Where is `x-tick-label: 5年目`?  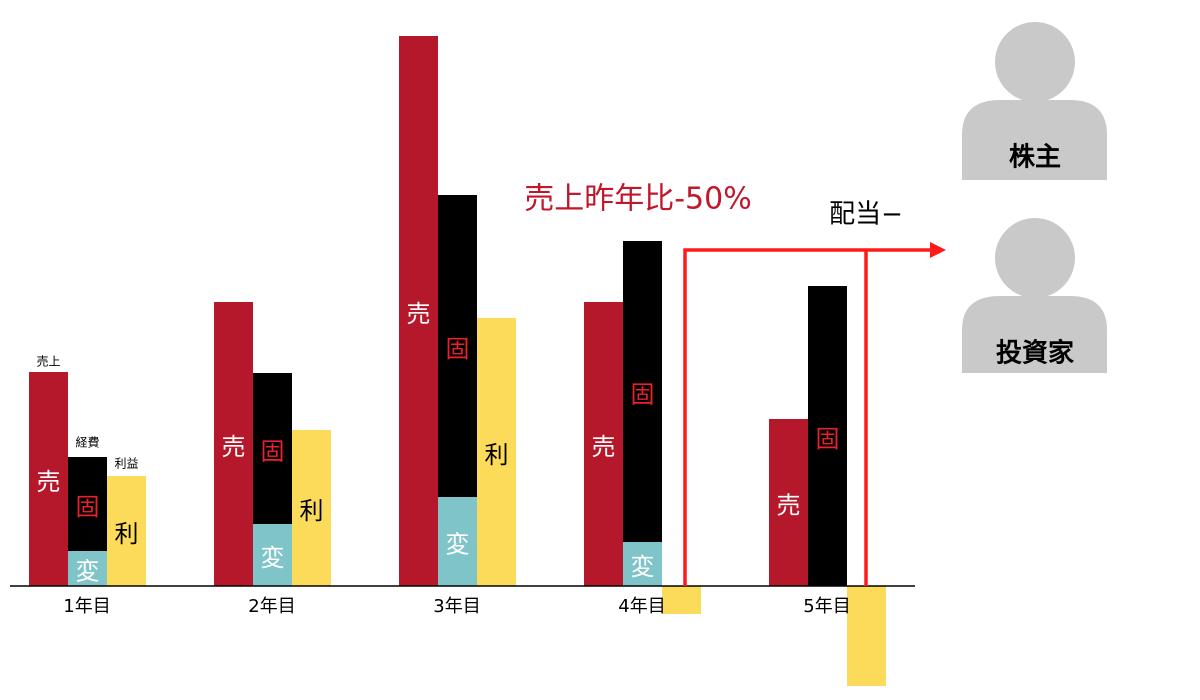 x-tick-label: 5年目 is located at coordinates (826, 606).